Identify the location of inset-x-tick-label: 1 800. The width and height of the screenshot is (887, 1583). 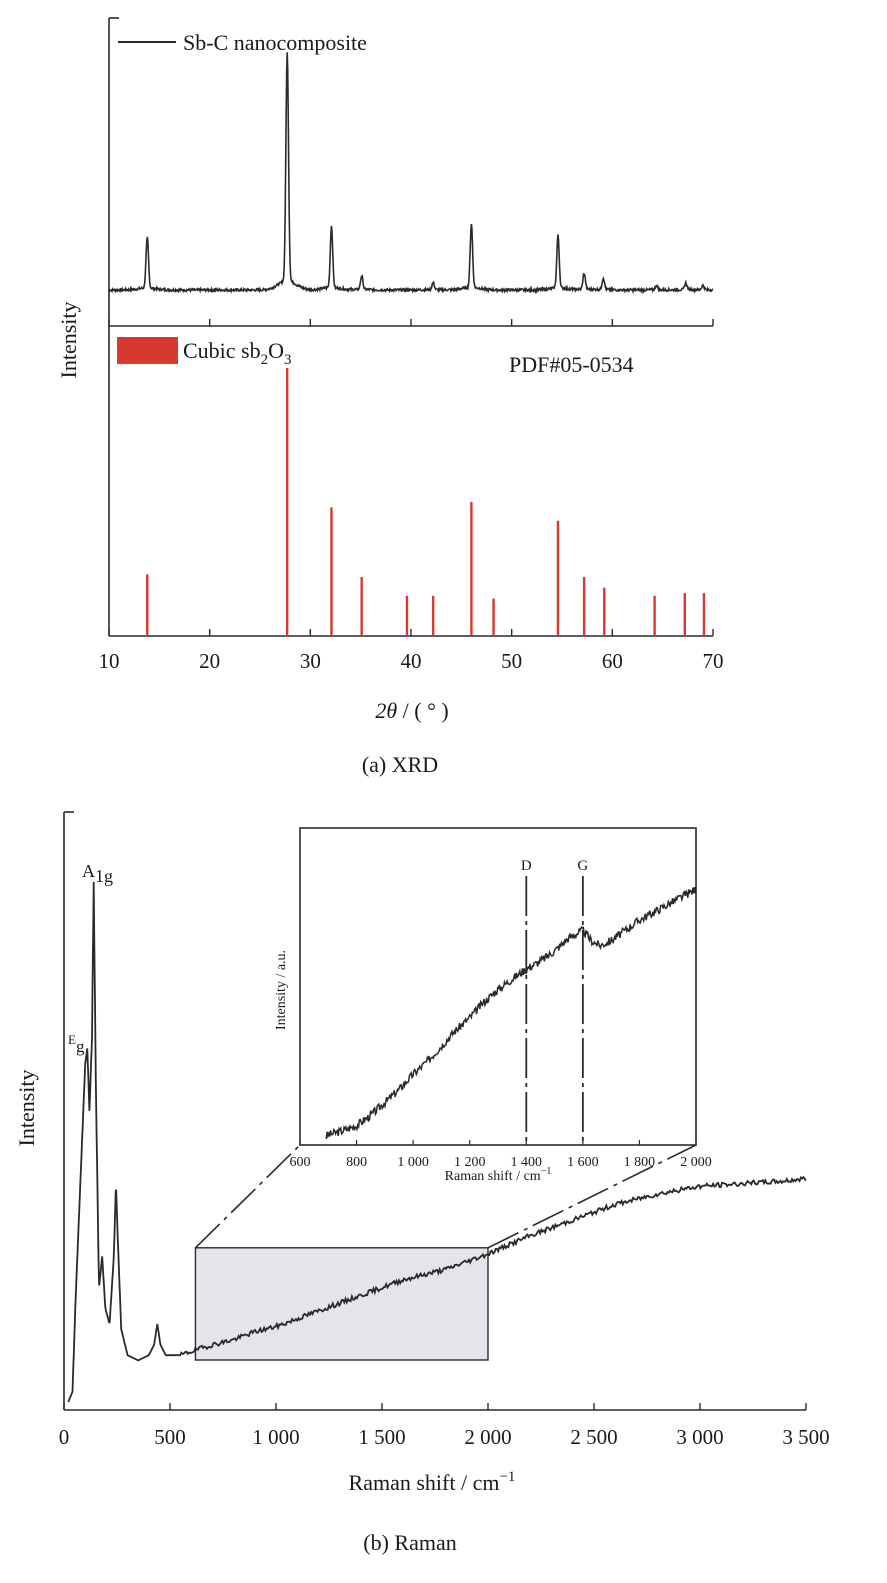
(640, 1162).